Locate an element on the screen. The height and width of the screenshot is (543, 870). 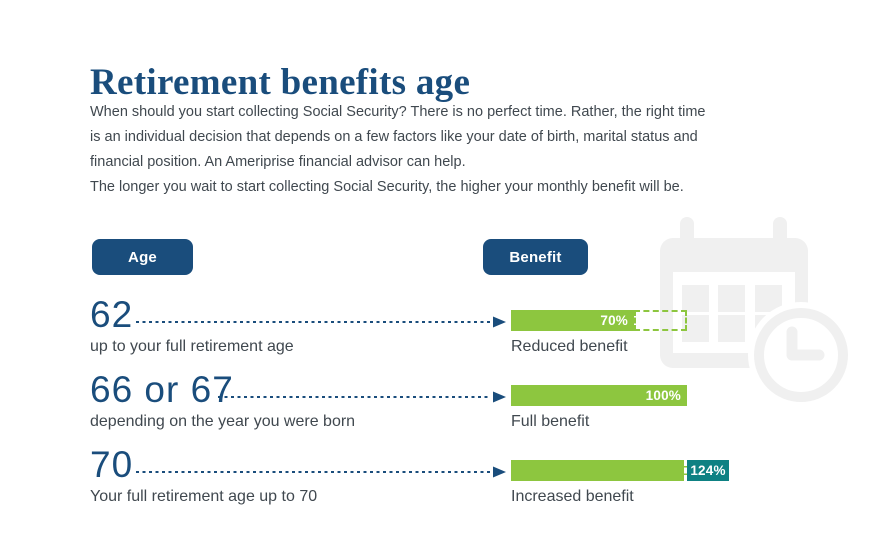
bar-value-label: 100% is located at coordinates (663, 395).